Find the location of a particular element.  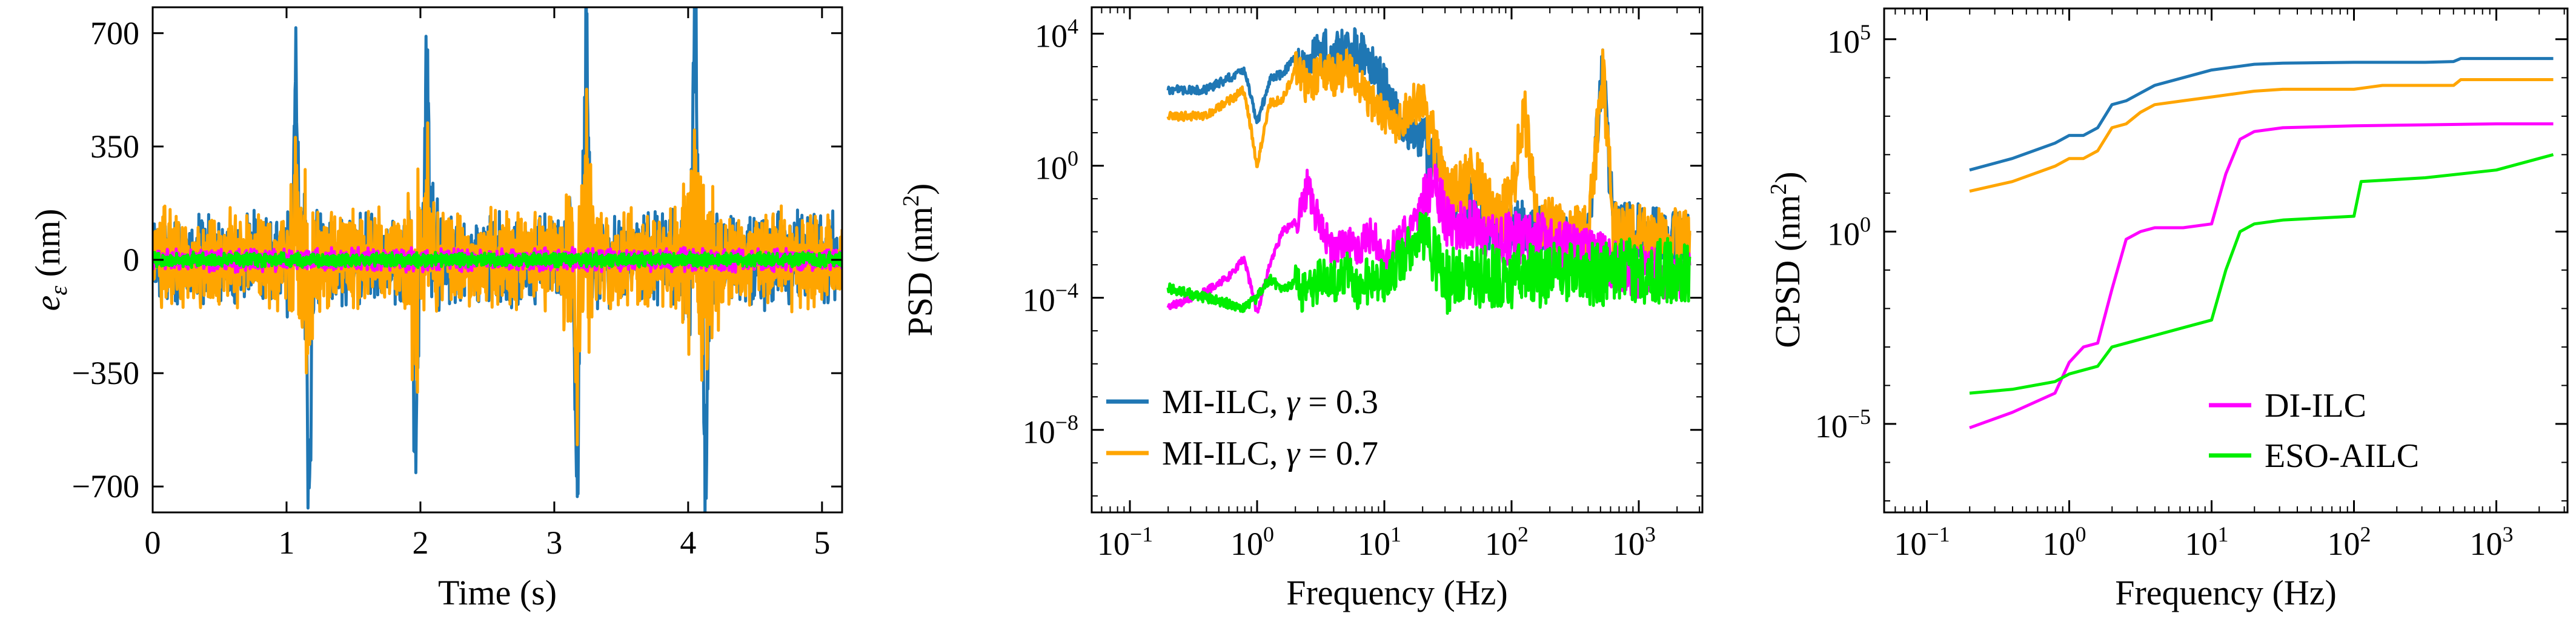

psd-legend-label-1: MI-ILC, γ = 0.7 is located at coordinates (1270, 453).